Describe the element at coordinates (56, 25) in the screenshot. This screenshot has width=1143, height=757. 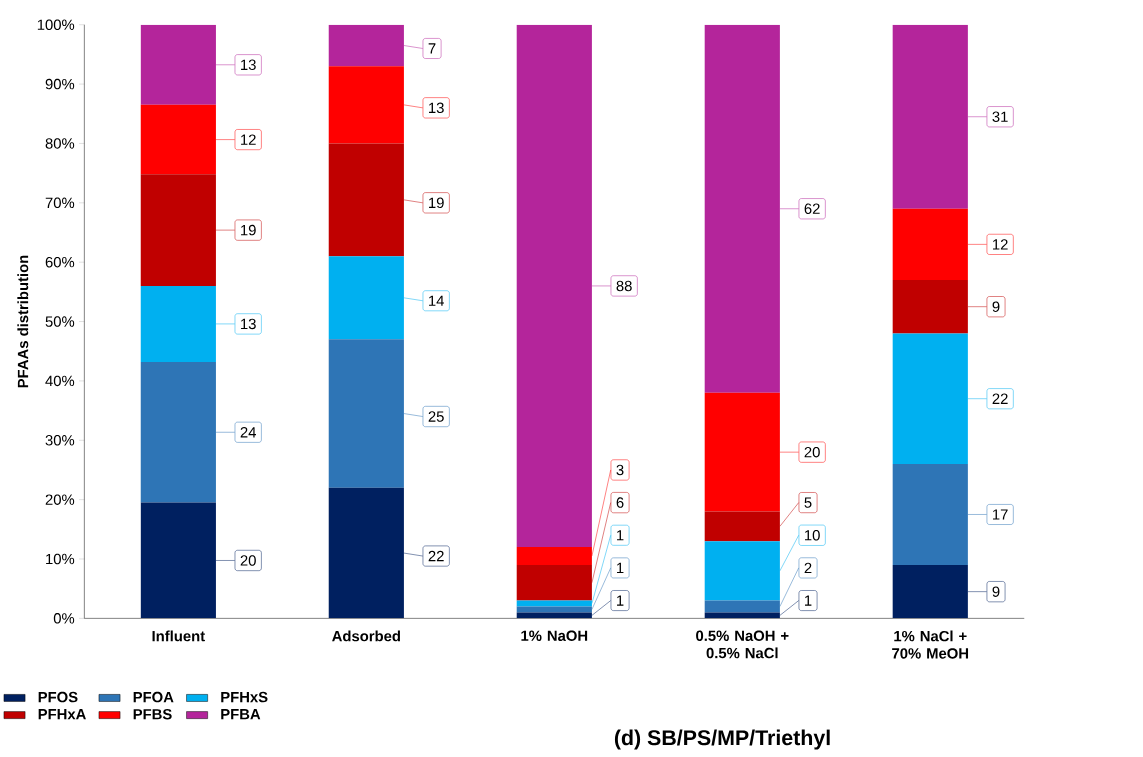
I see `y-tick-label: 100%` at that location.